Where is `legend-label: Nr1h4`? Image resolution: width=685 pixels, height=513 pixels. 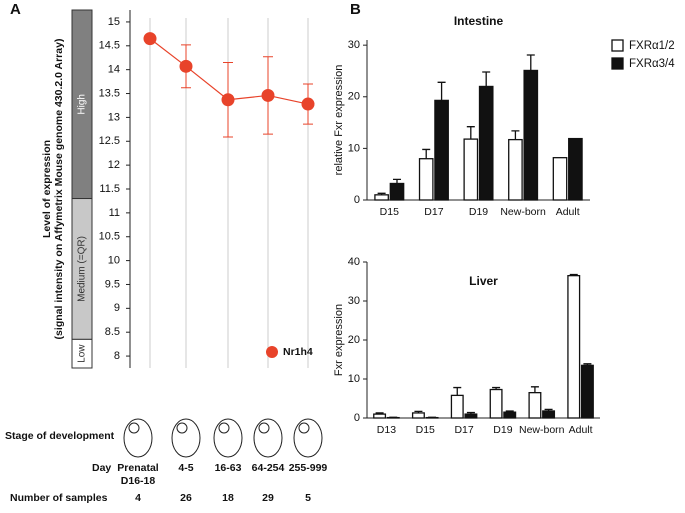 legend-label: Nr1h4 is located at coordinates (298, 352).